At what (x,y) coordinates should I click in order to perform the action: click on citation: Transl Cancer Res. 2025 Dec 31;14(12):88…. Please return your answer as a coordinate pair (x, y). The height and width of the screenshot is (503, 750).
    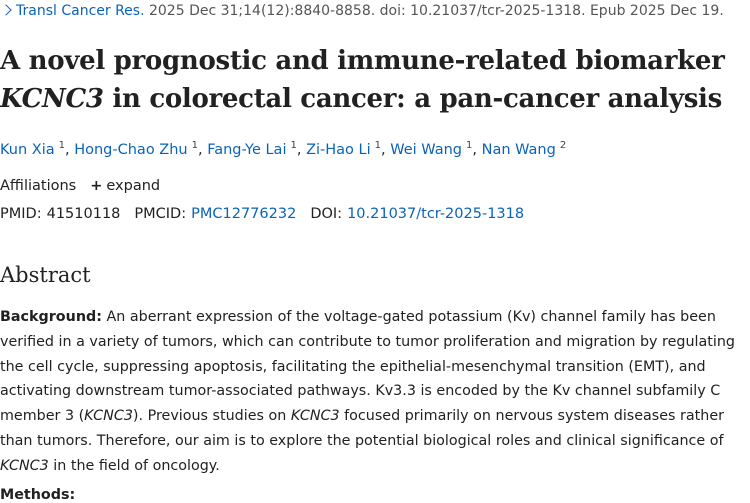
    Looking at the image, I should click on (362, 11).